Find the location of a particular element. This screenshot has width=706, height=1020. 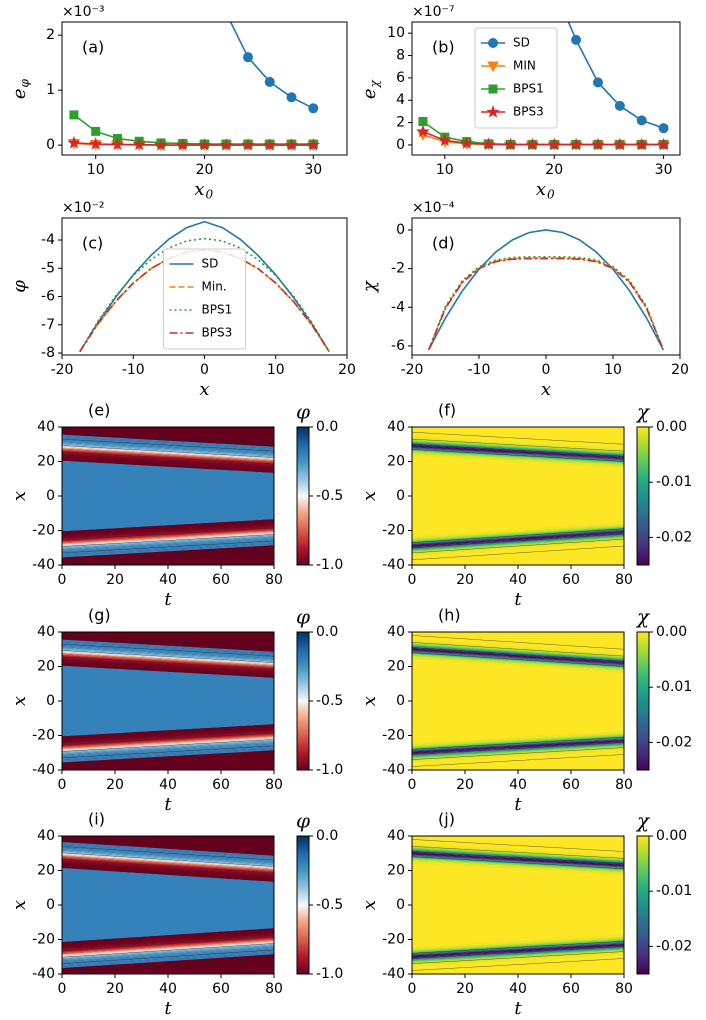

x-tick-label: -10 is located at coordinates (133, 370).